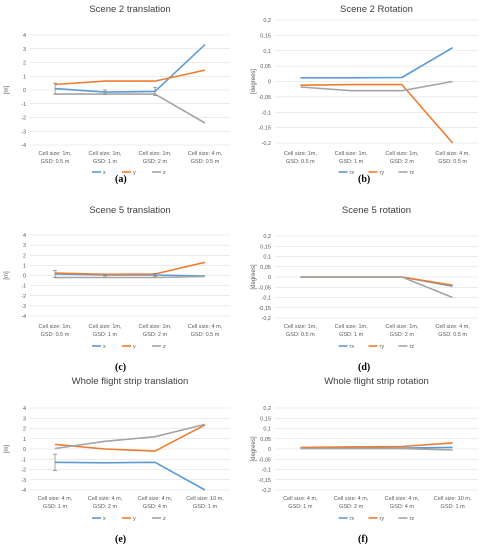  What do you see at coordinates (24, 236) in the screenshot?
I see `y-tick-label: 4` at bounding box center [24, 236].